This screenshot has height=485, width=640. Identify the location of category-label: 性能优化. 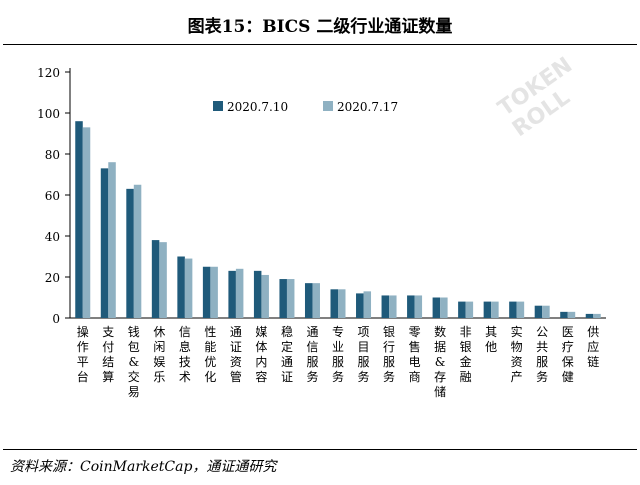
(210, 354).